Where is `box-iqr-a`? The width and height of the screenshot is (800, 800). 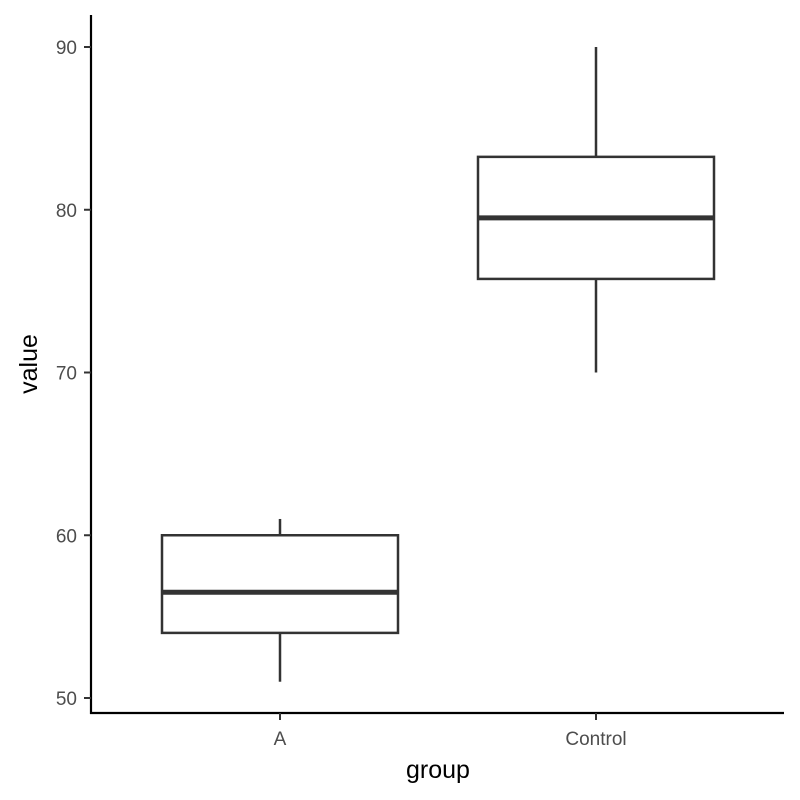 box-iqr-a is located at coordinates (280, 584).